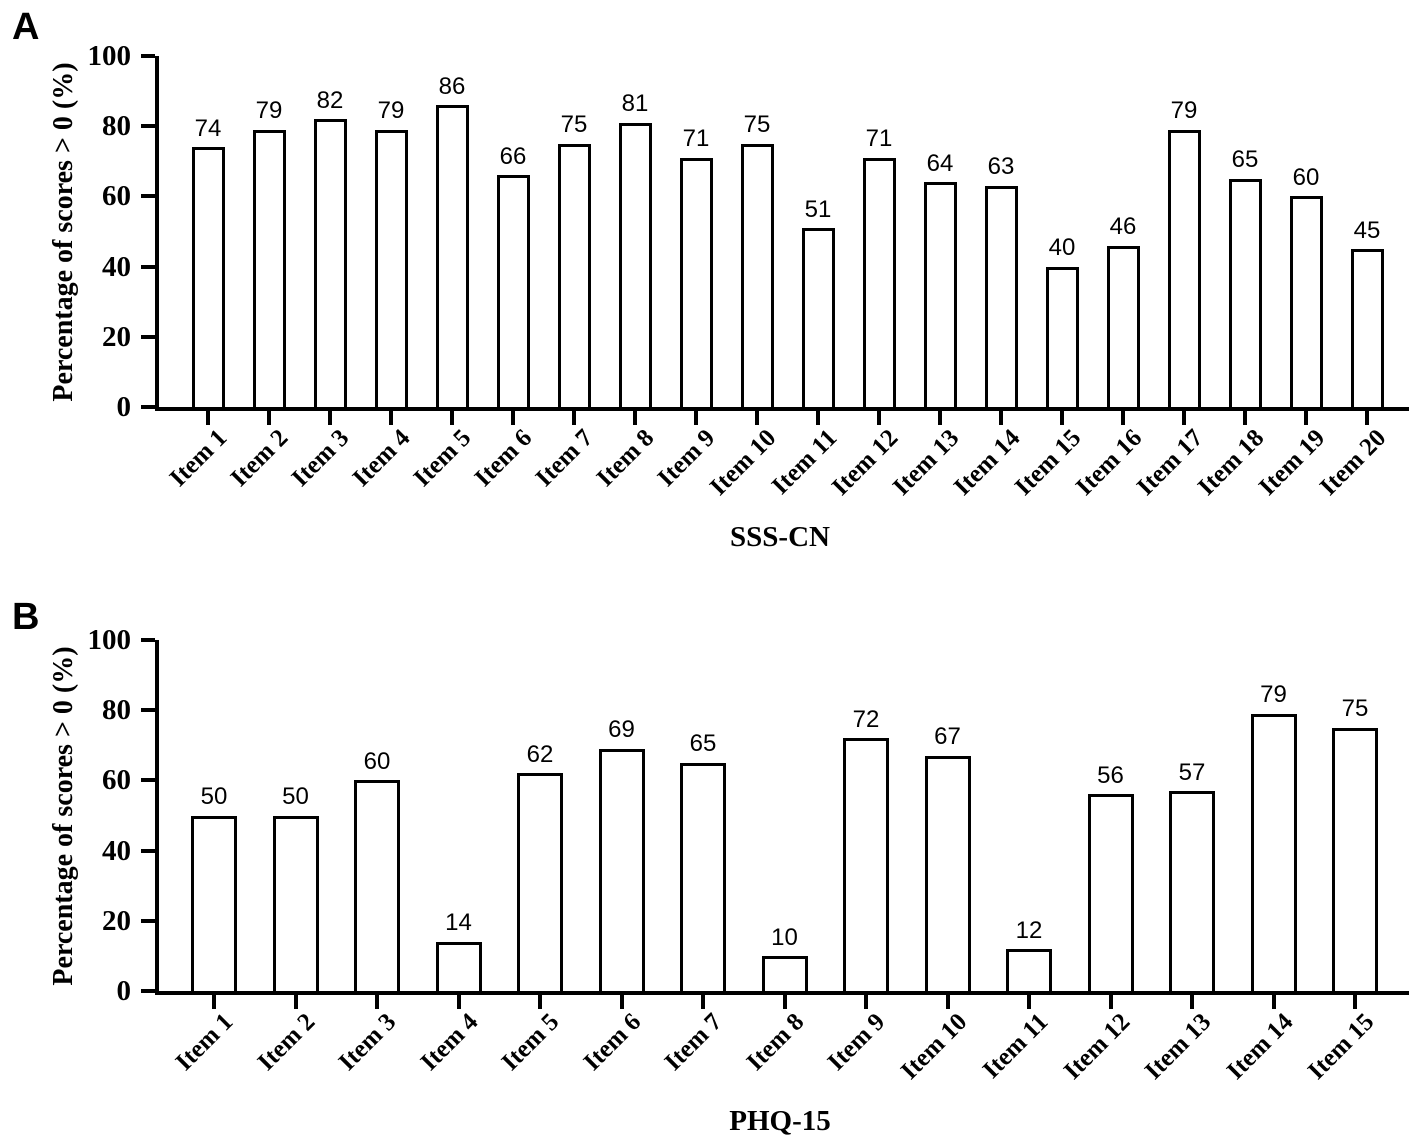  I want to click on bar-value-label: 72, so click(866, 719).